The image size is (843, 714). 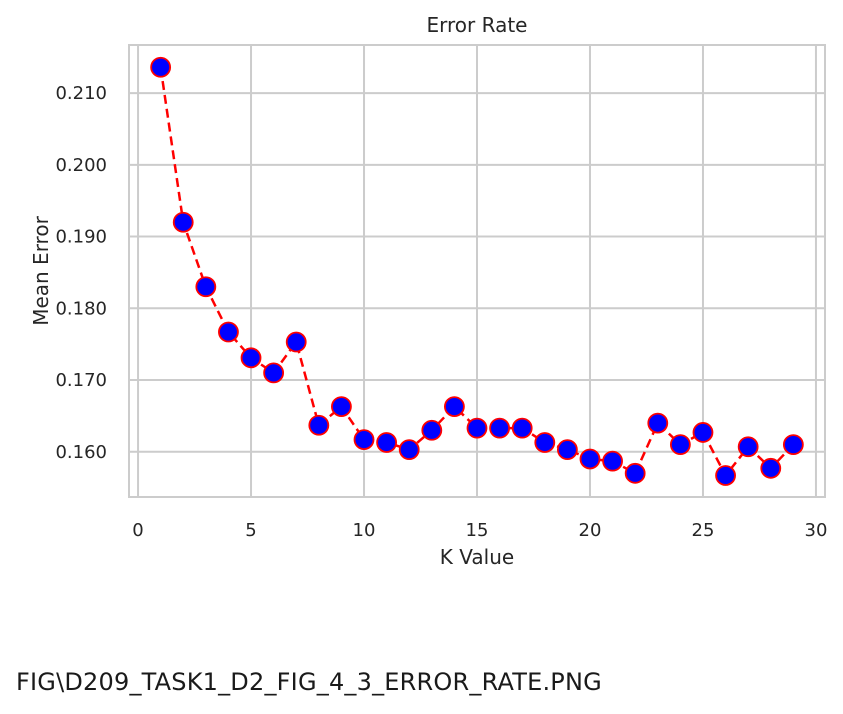 I want to click on figure-caption: FIG\D209_TASK1_D2_FIG_4_3_ERROR_RATE.PNG, so click(x=309, y=682).